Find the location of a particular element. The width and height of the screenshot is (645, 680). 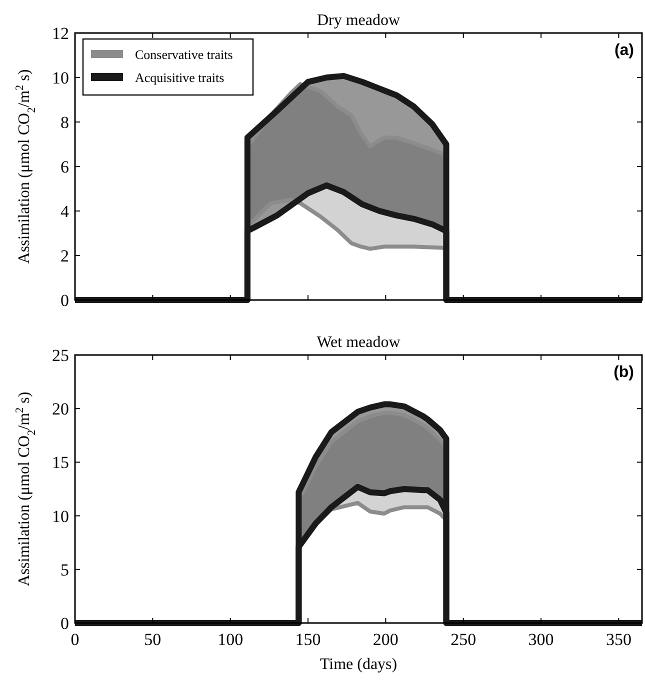

chart-title: Dry meadow is located at coordinates (358, 20).